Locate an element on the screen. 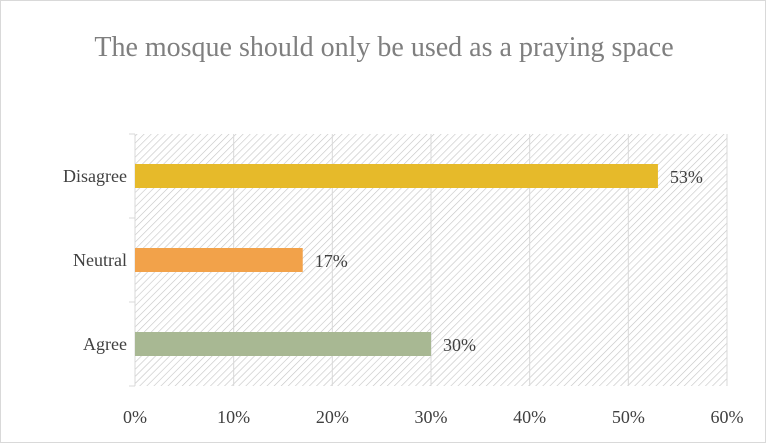 This screenshot has width=766, height=444. category-label: Neutral is located at coordinates (100, 260).